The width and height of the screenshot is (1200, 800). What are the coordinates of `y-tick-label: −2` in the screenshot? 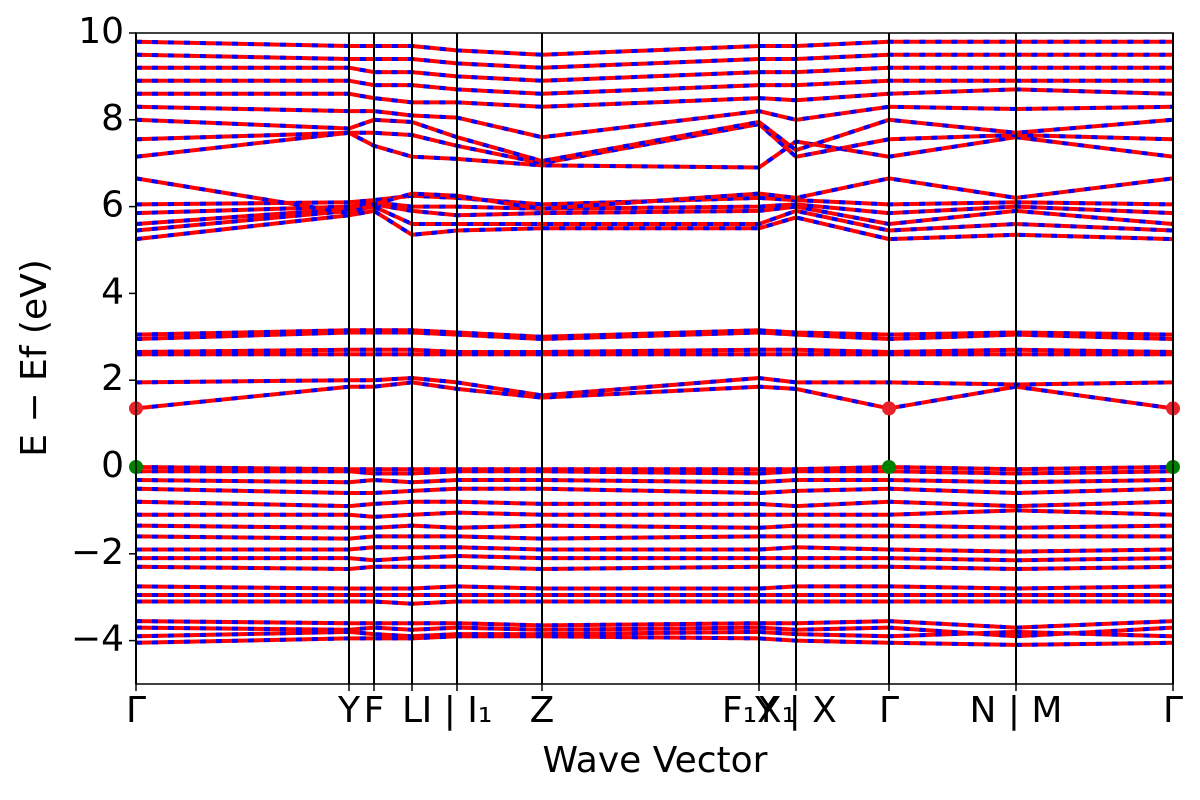 It's located at (97, 552).